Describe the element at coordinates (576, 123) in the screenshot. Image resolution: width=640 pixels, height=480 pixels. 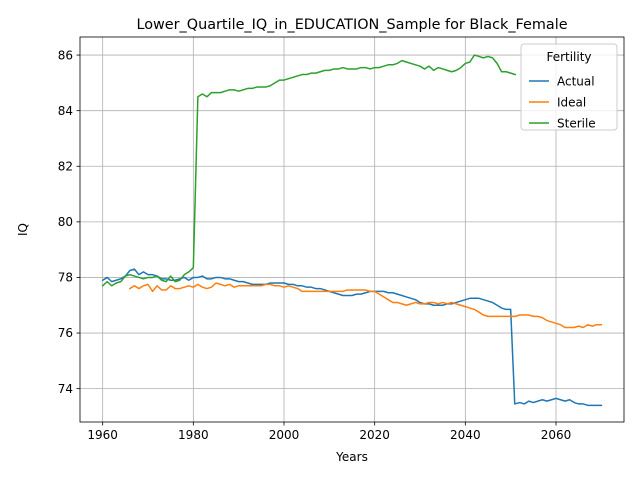
I see `legend-label-sterile: Sterile` at that location.